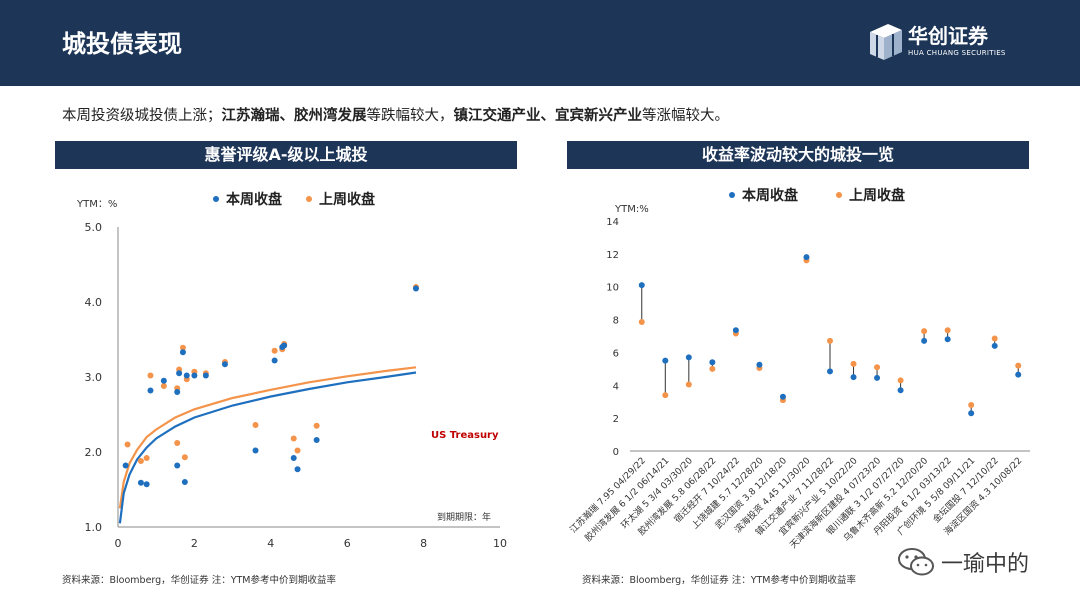 The height and width of the screenshot is (608, 1080). Describe the element at coordinates (916, 562) in the screenshot. I see `wechat-icon` at that location.